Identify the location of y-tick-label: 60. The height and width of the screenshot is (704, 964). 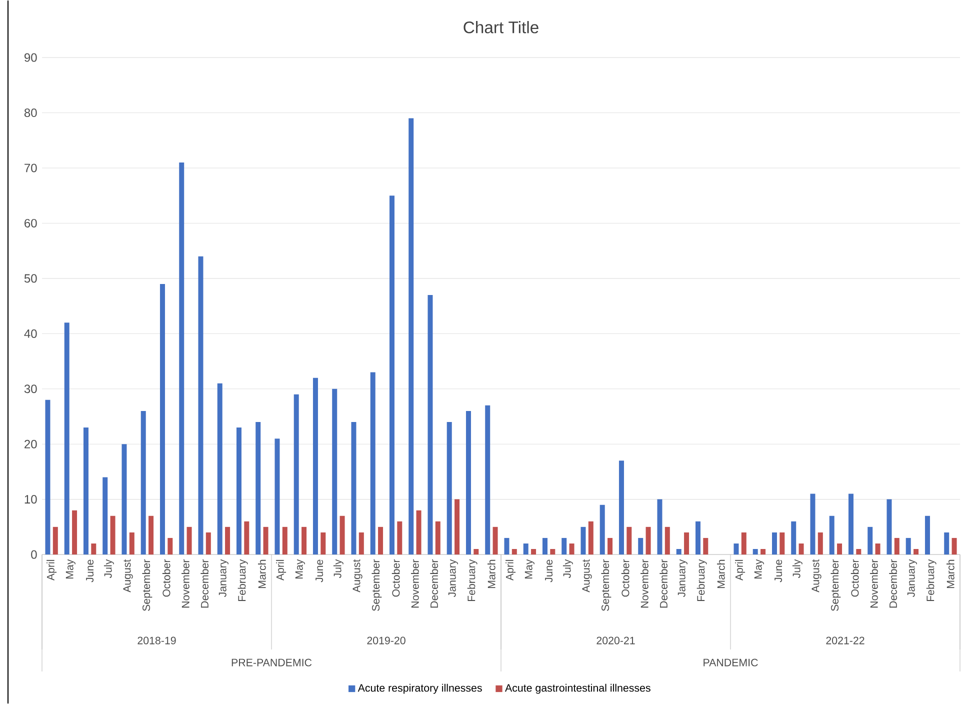
(30, 223).